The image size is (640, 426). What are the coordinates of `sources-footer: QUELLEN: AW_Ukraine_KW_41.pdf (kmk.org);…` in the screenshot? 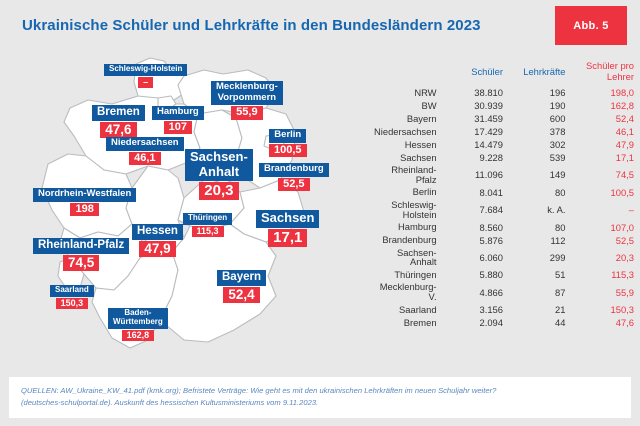 It's located at (320, 397).